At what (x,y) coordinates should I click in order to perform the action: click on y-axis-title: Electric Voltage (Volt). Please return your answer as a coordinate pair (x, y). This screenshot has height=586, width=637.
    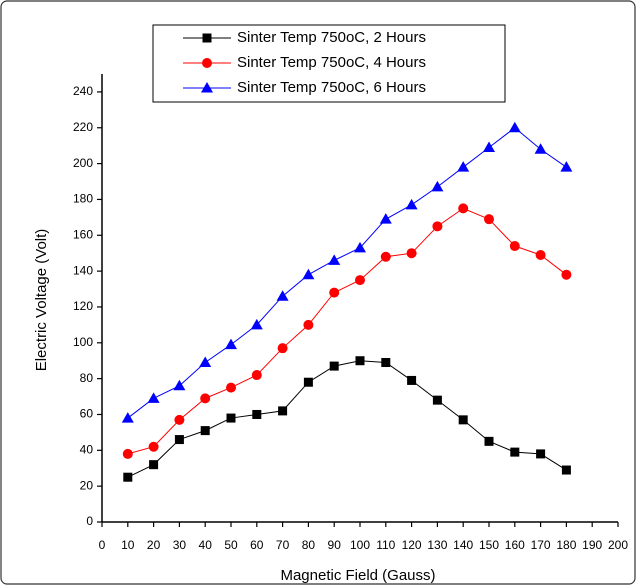
    Looking at the image, I should click on (41, 300).